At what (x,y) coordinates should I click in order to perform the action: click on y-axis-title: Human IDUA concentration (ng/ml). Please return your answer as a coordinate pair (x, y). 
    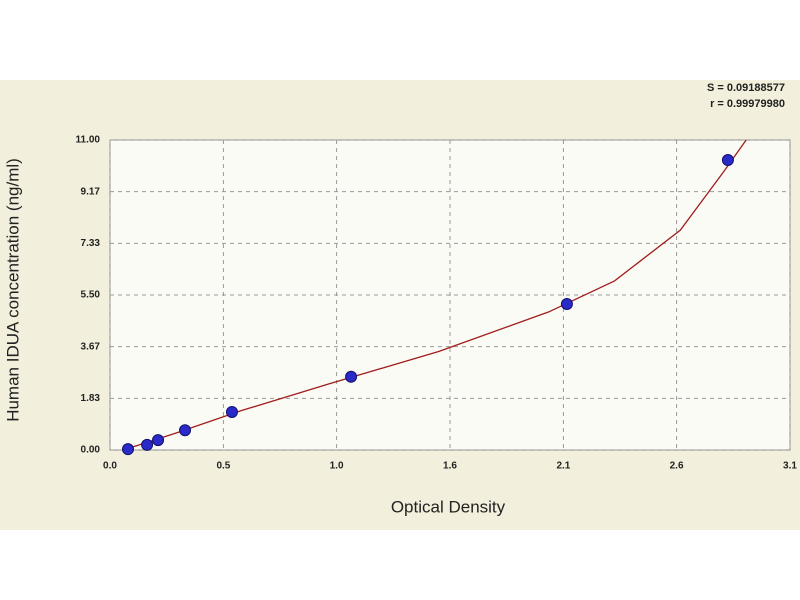
    Looking at the image, I should click on (12, 290).